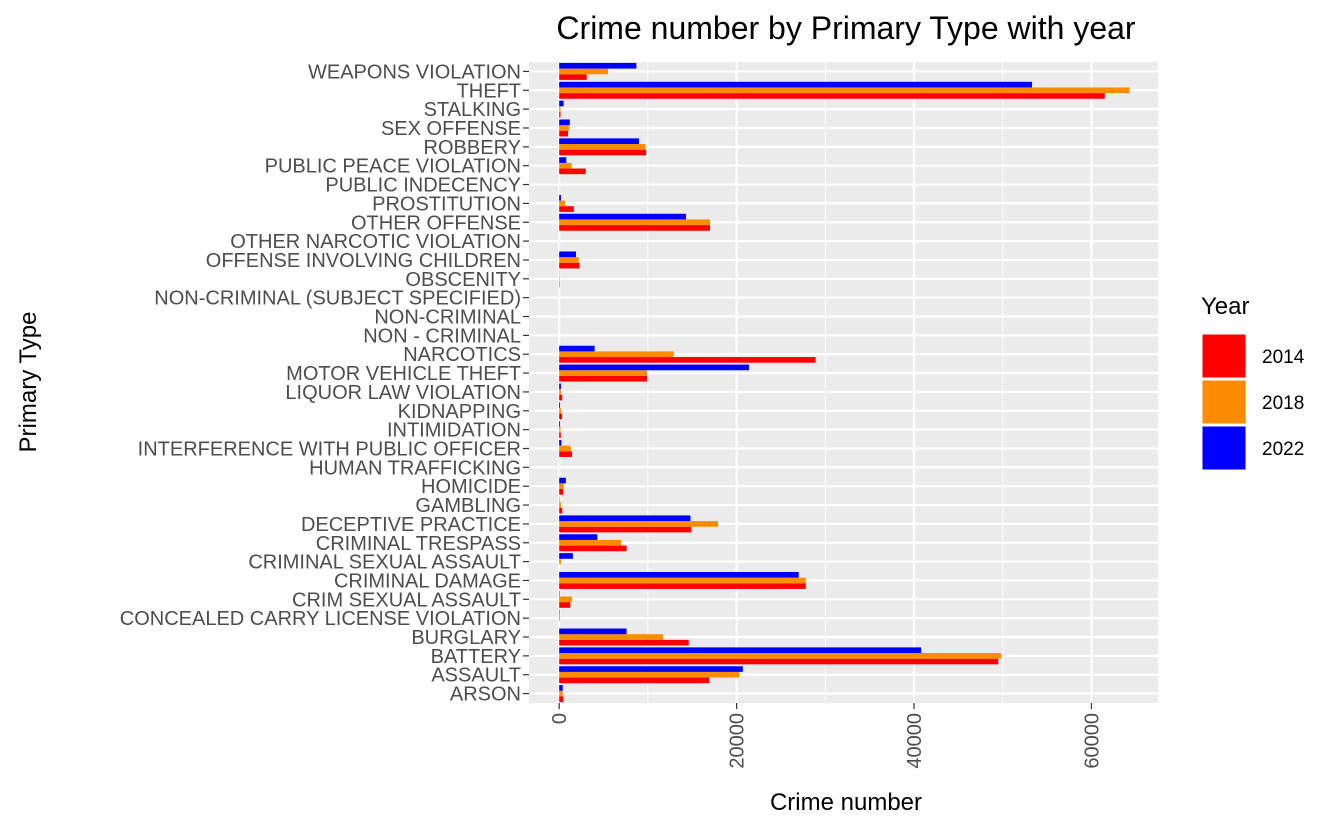 Image resolution: width=1344 pixels, height=830 pixels. What do you see at coordinates (915, 741) in the screenshot?
I see `x-tick-label: 40000` at bounding box center [915, 741].